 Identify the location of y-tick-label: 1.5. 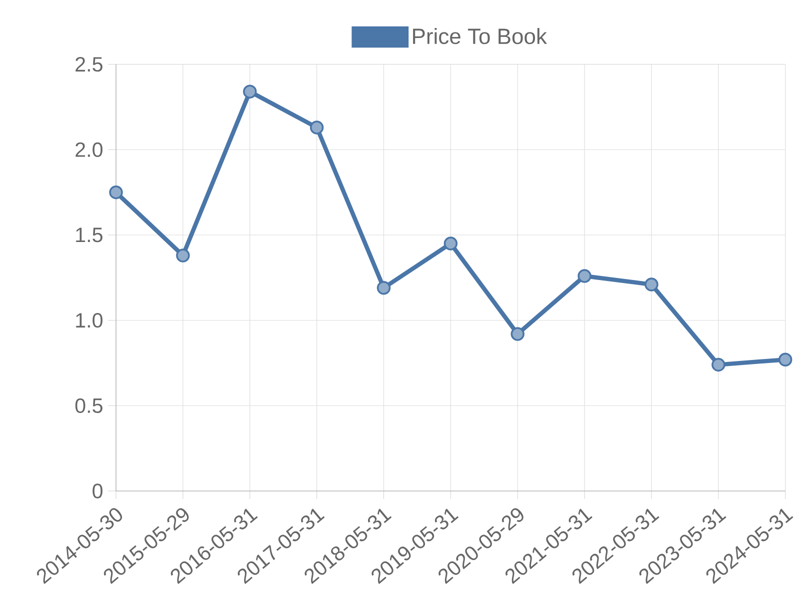
(89, 235).